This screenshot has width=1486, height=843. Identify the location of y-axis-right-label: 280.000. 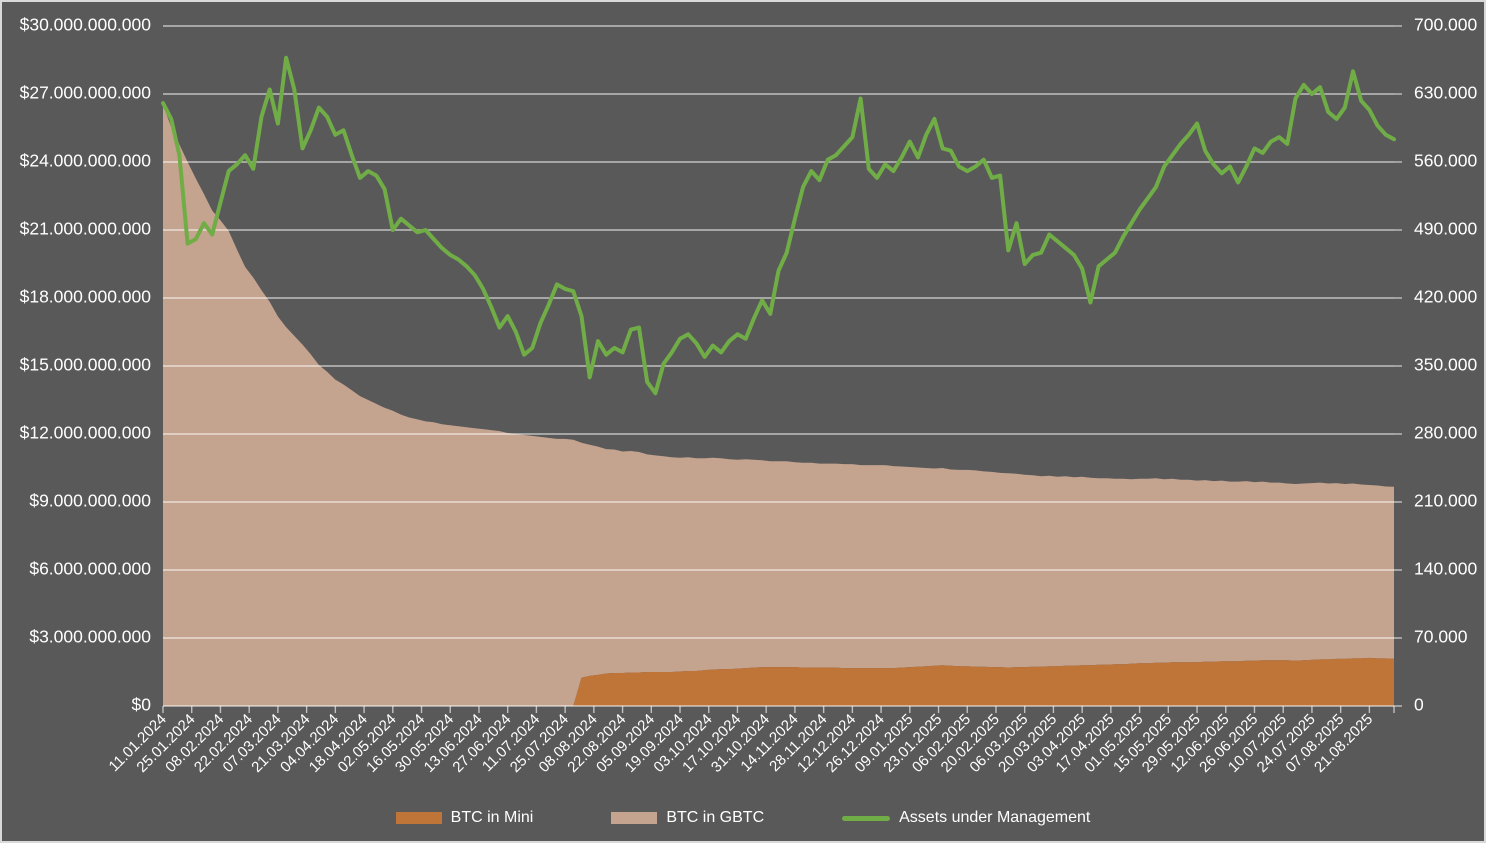
(1446, 433).